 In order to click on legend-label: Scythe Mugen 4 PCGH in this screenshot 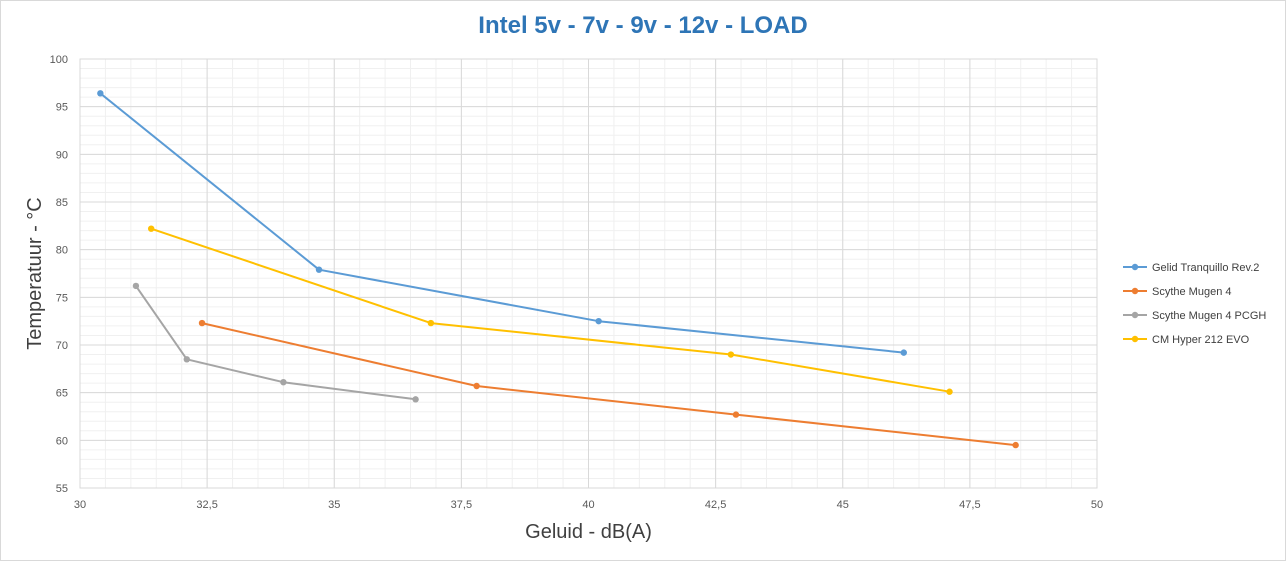, I will do `click(1209, 316)`.